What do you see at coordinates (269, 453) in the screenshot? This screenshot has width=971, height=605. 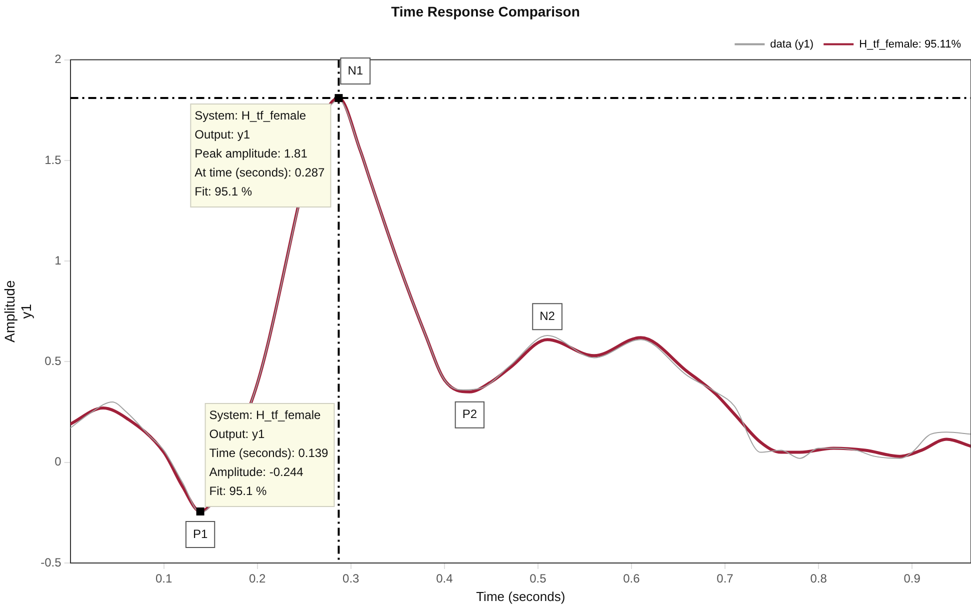 I see `annotation: System: H_tf_female Output: y1 Time (seconds): 0.139 Amplitude: -0.244 Fit: 95.1 %` at bounding box center [269, 453].